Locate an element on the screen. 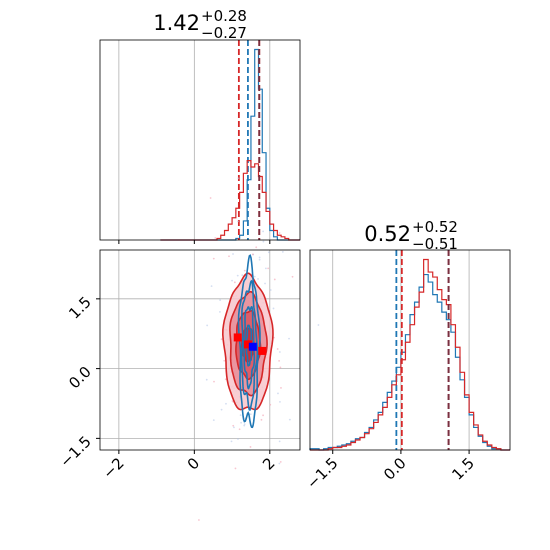 The image size is (550, 550). title-param-2-lower: −0.51 is located at coordinates (435, 244).